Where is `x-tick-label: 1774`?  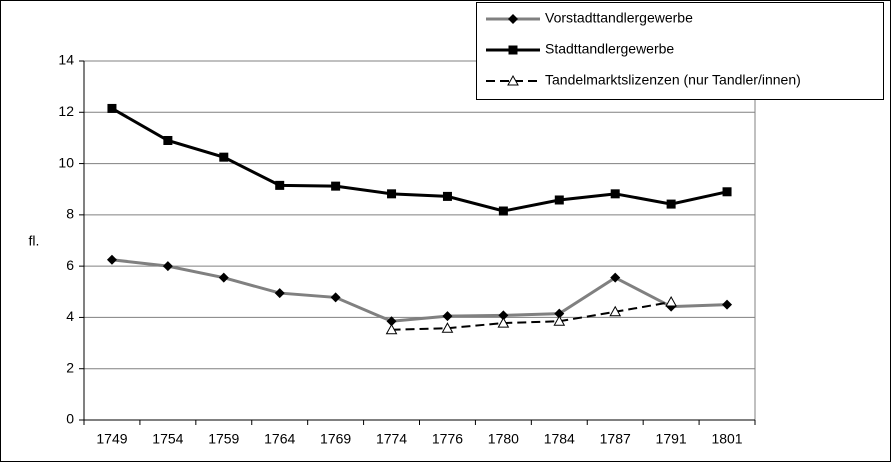 x-tick-label: 1774 is located at coordinates (391, 439).